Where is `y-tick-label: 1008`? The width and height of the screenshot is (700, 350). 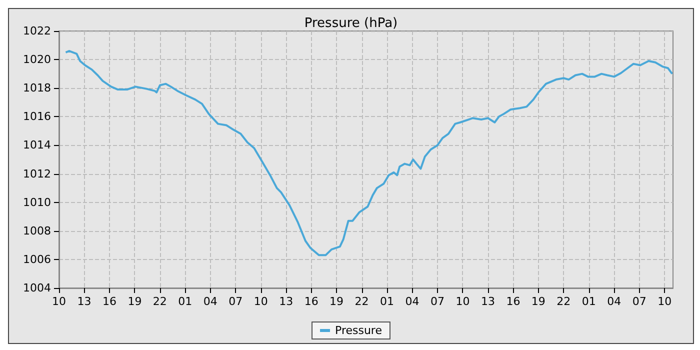 y-tick-label: 1008 is located at coordinates (37, 231).